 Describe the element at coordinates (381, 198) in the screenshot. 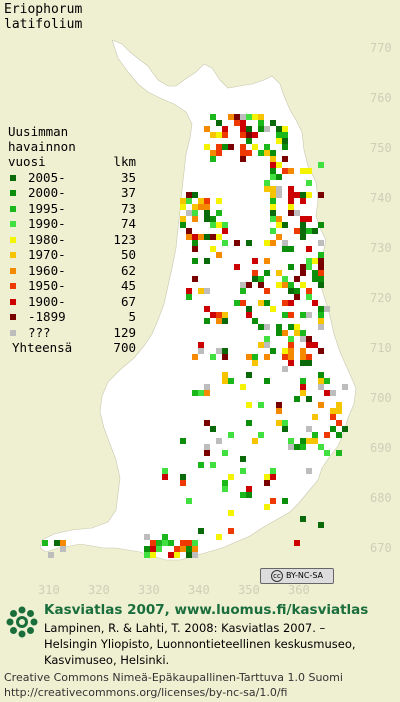

I see `y-grid-label: 740` at that location.